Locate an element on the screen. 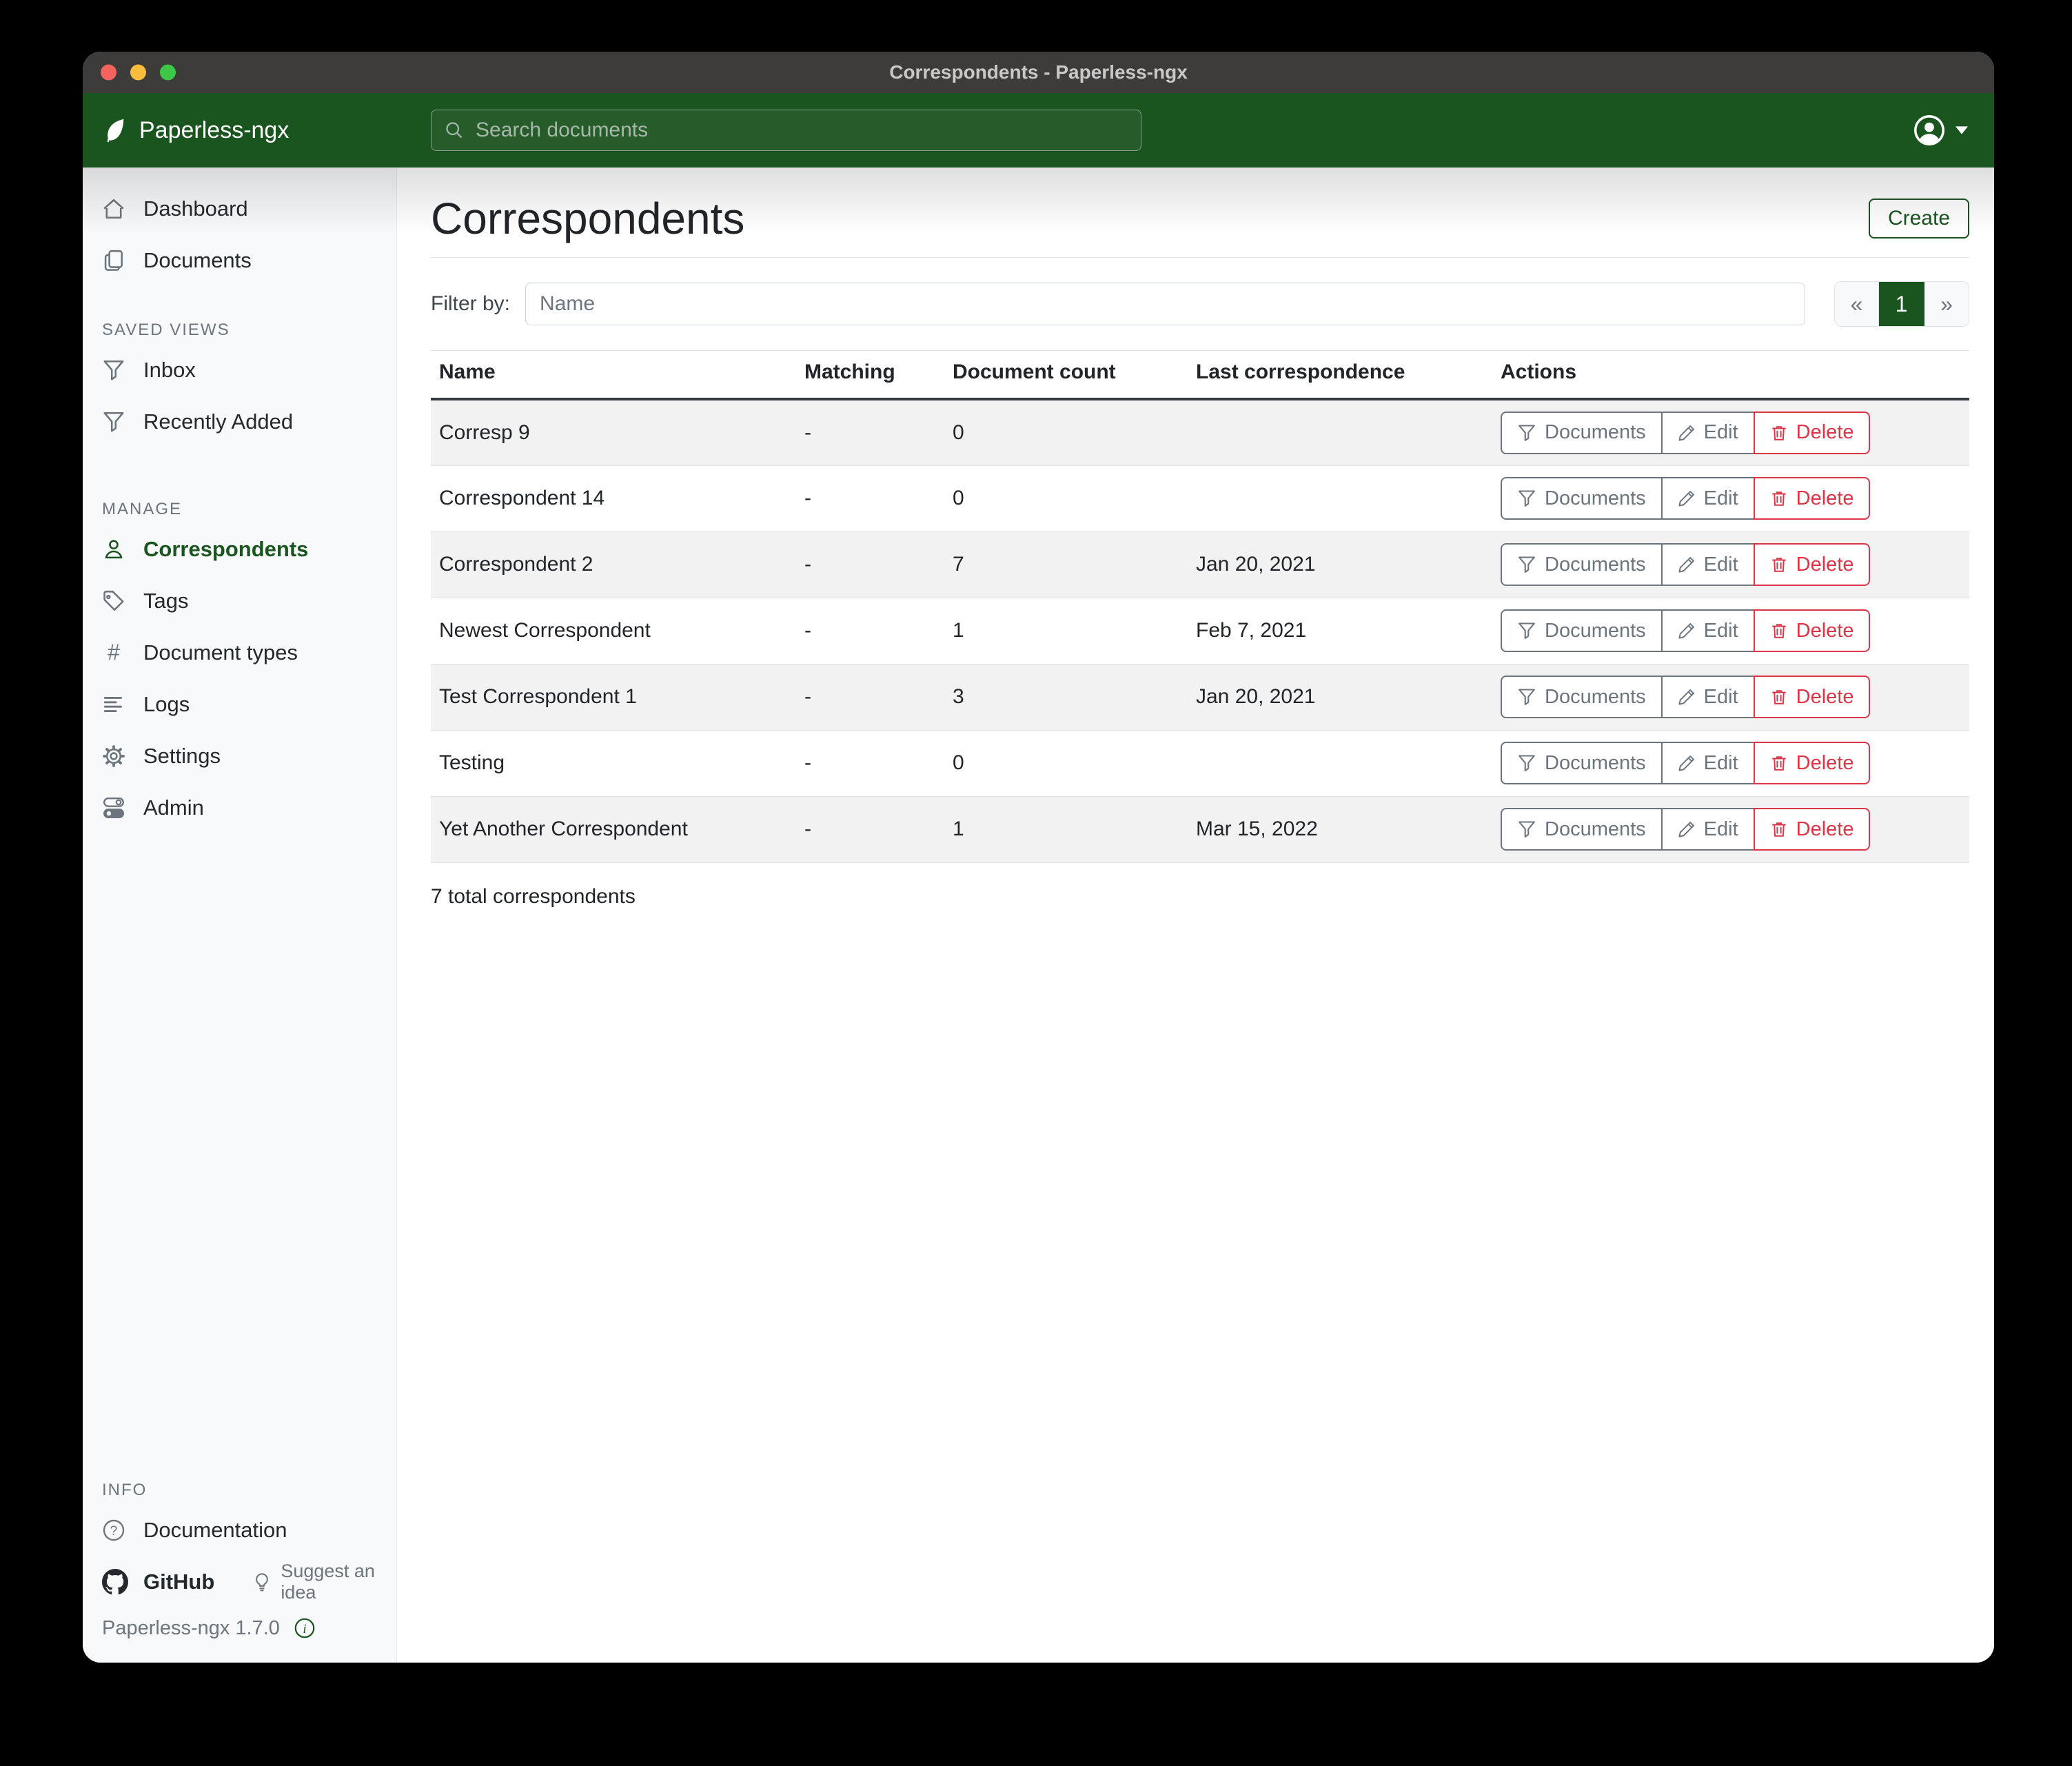  suggest-idea-link: Suggest an idea is located at coordinates (314, 1582).